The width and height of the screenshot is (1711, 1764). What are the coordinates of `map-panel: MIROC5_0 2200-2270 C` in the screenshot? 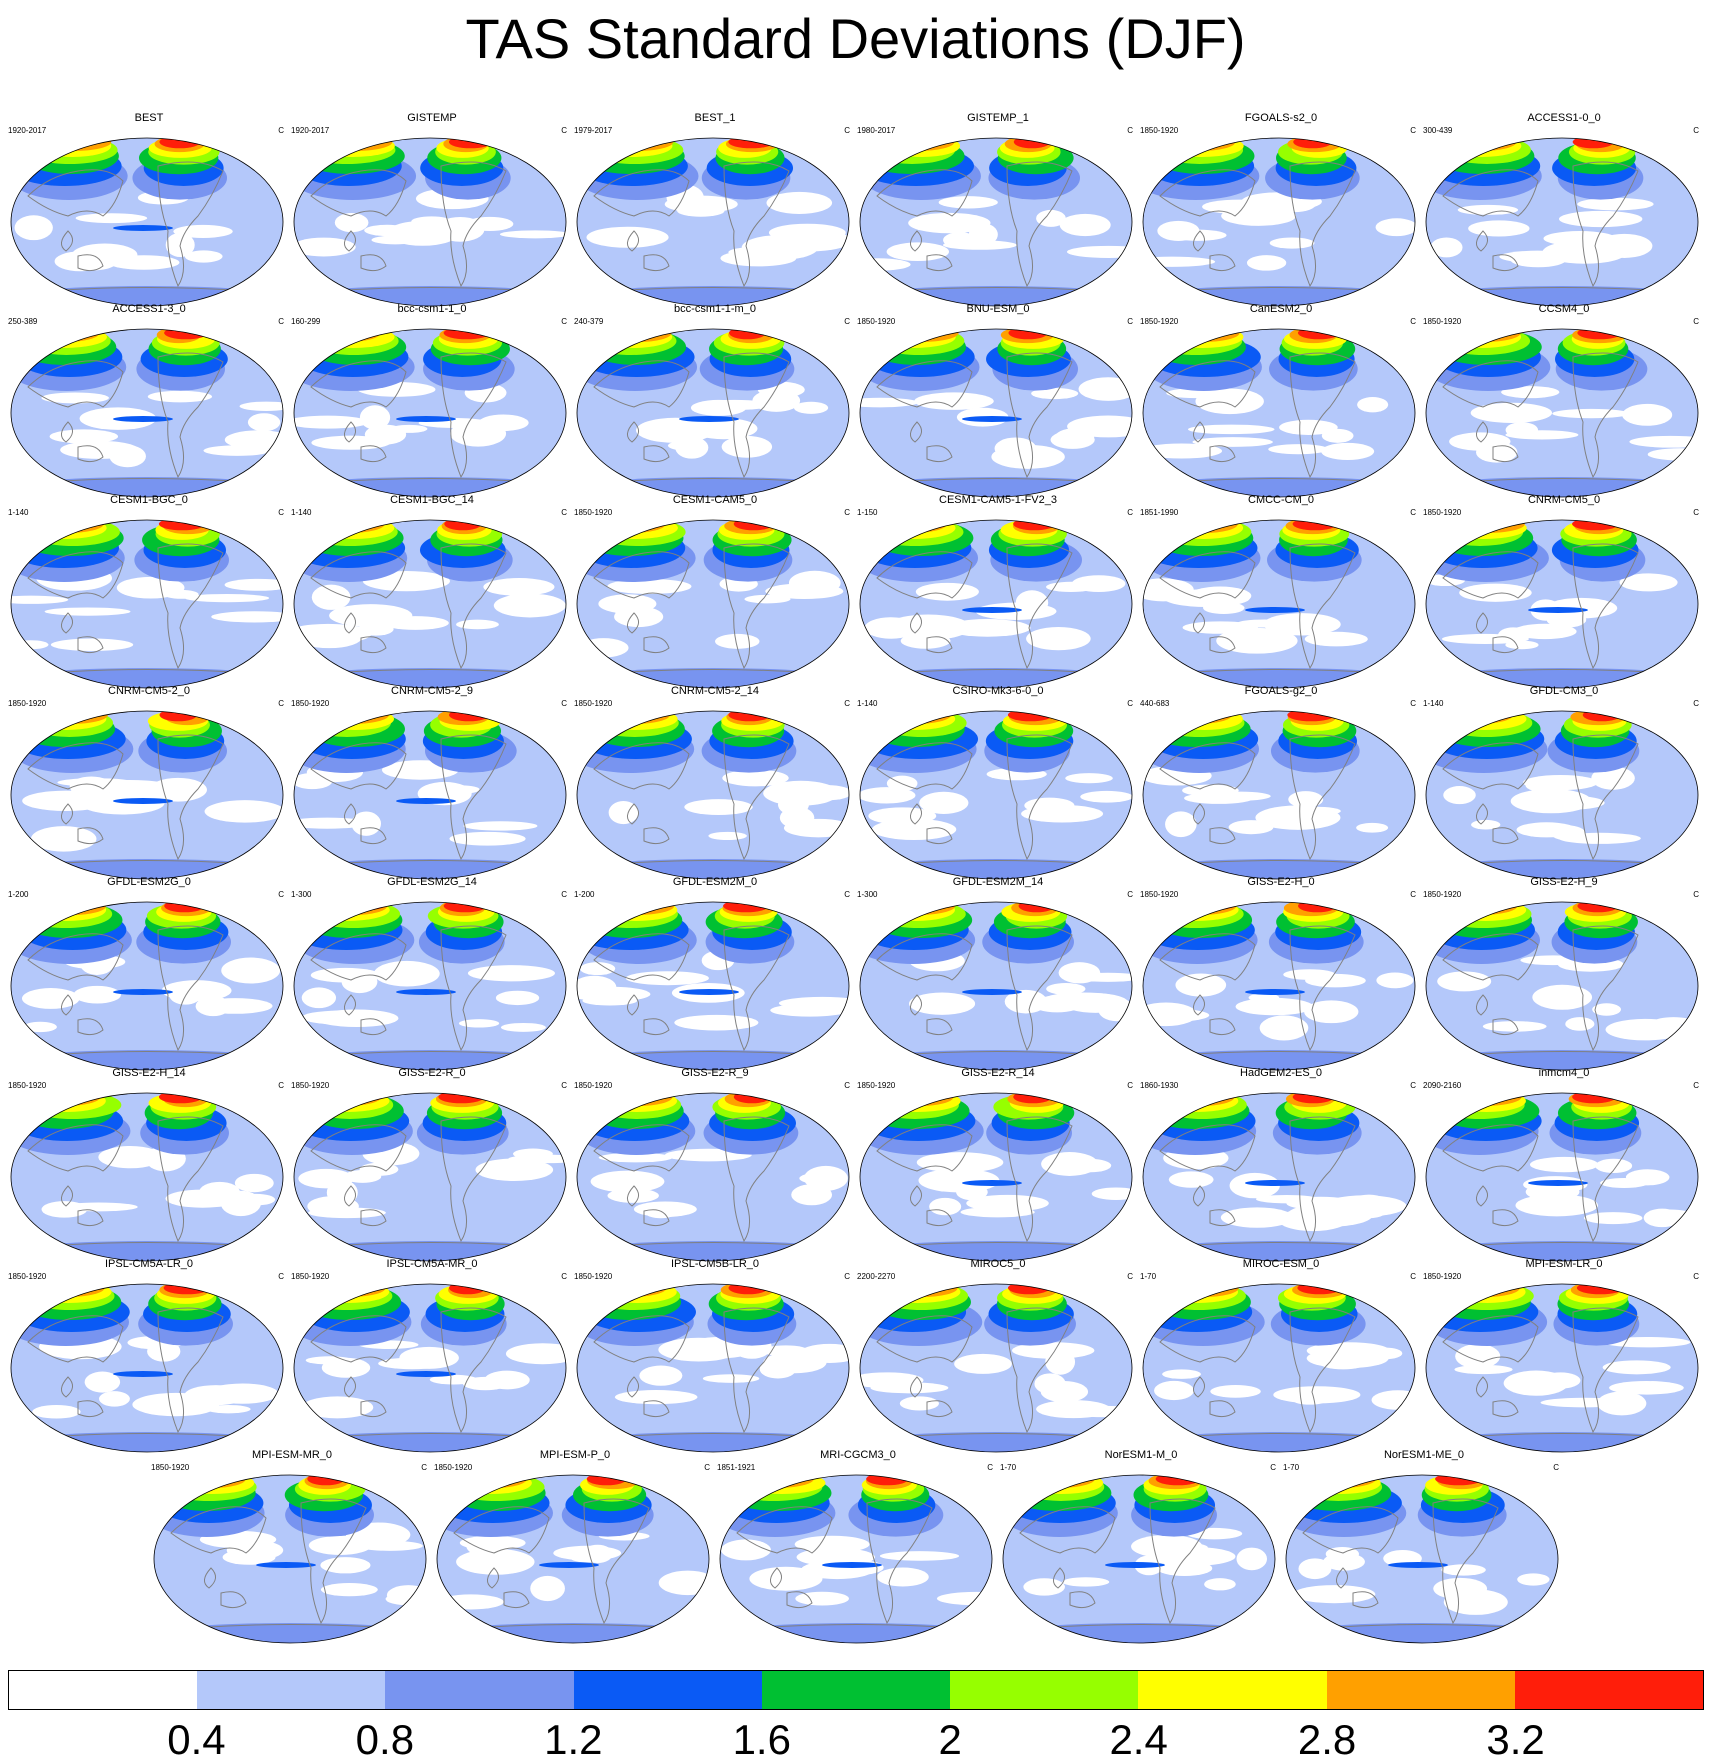 It's located at (998, 1358).